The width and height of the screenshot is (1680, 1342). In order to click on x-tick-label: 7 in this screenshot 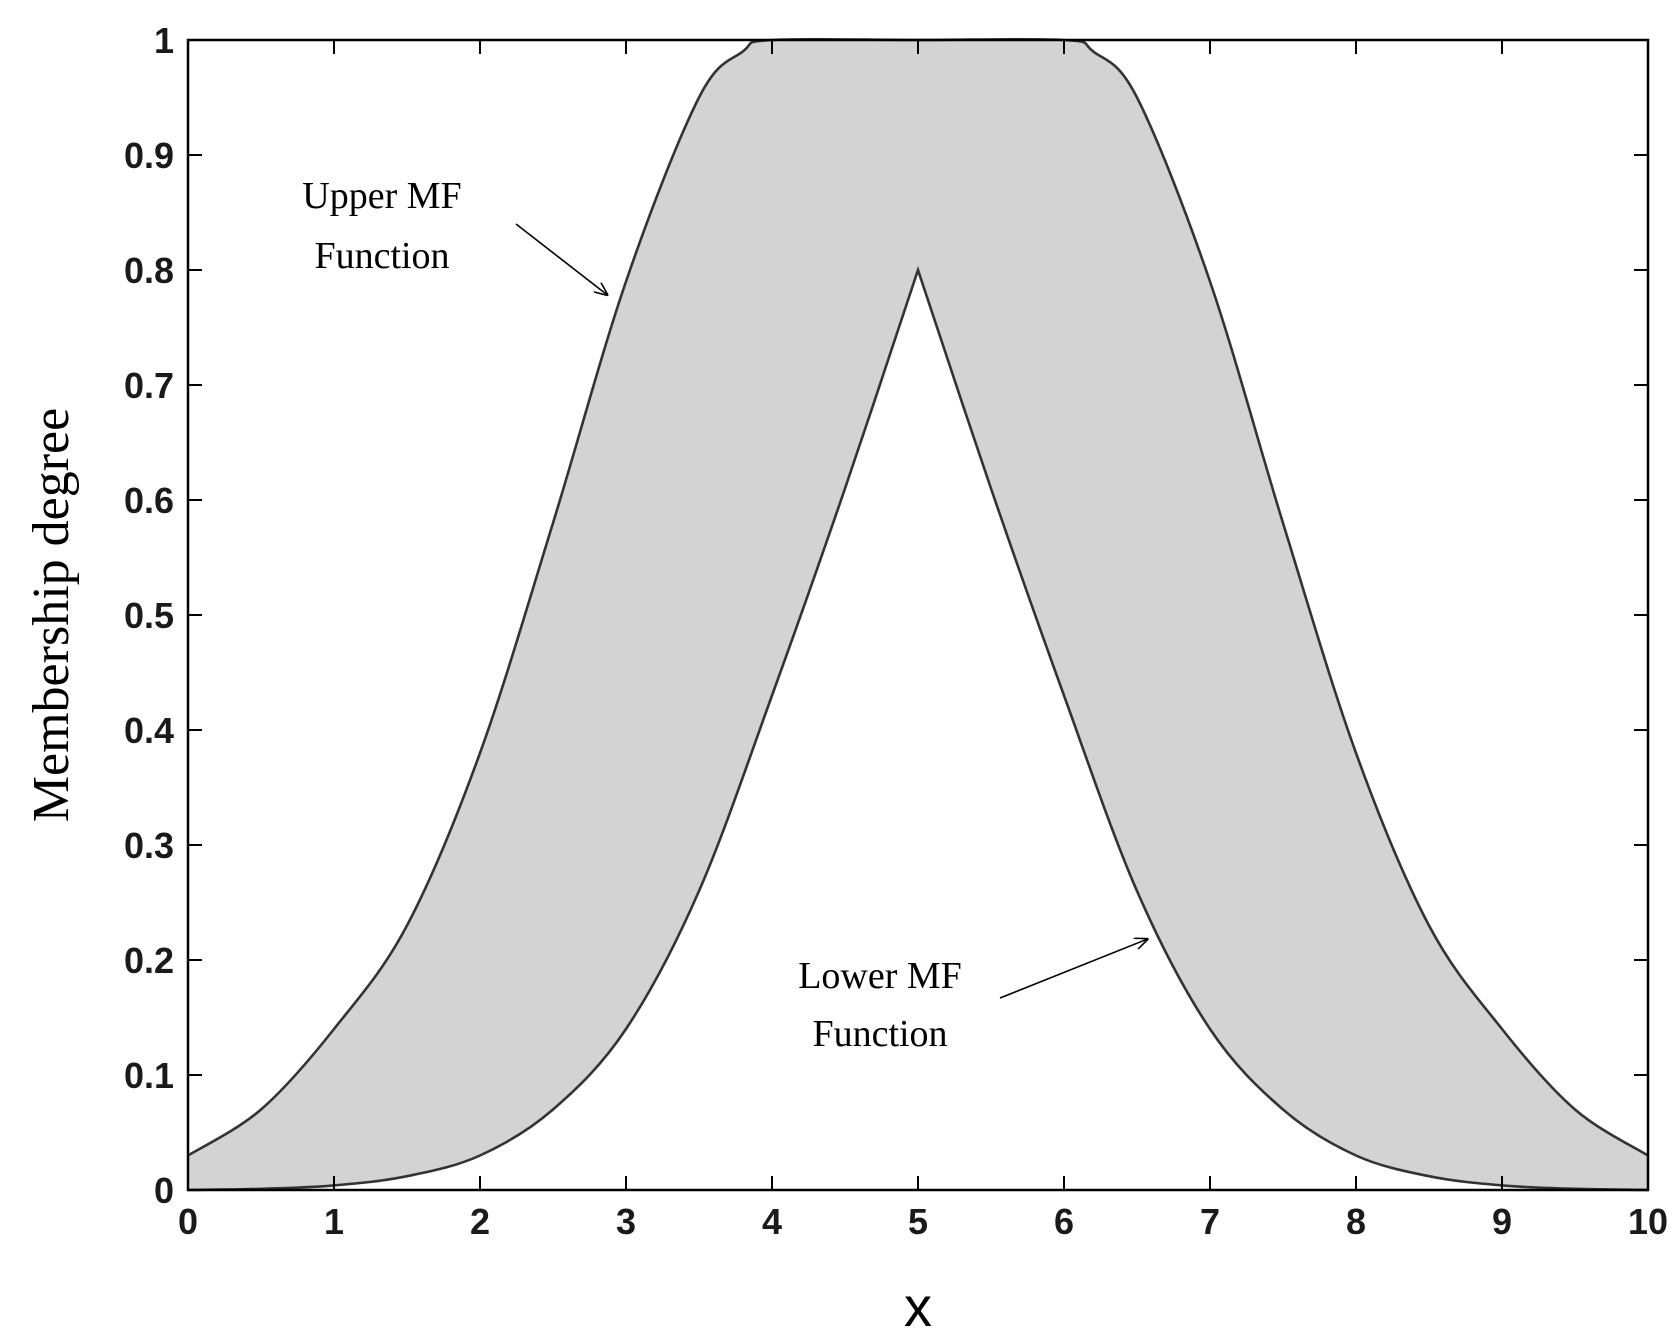, I will do `click(1210, 1221)`.